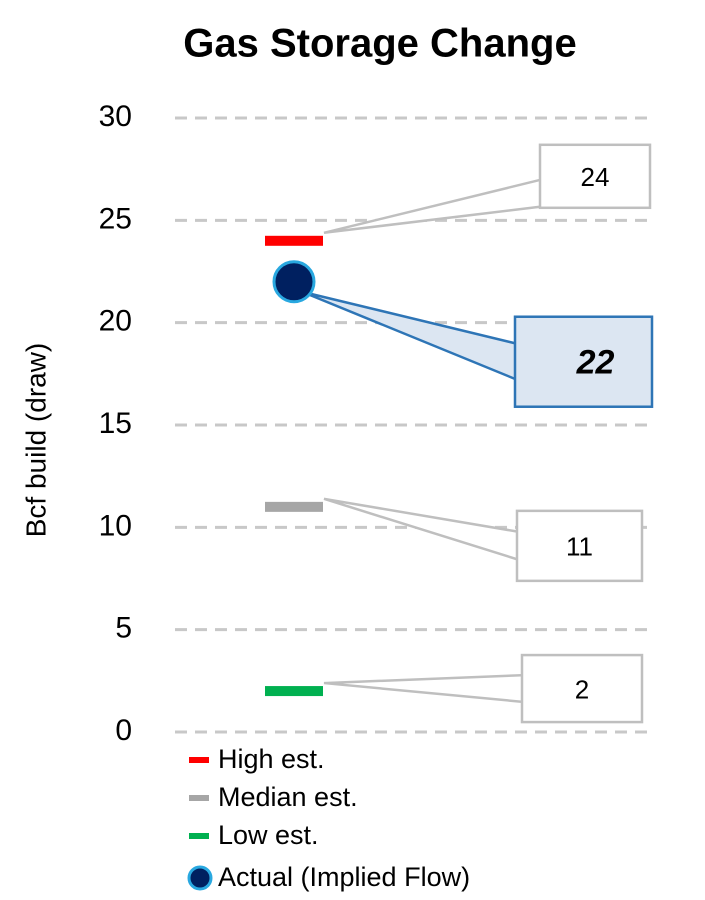 The height and width of the screenshot is (900, 705). I want to click on actual-marker, so click(294, 282).